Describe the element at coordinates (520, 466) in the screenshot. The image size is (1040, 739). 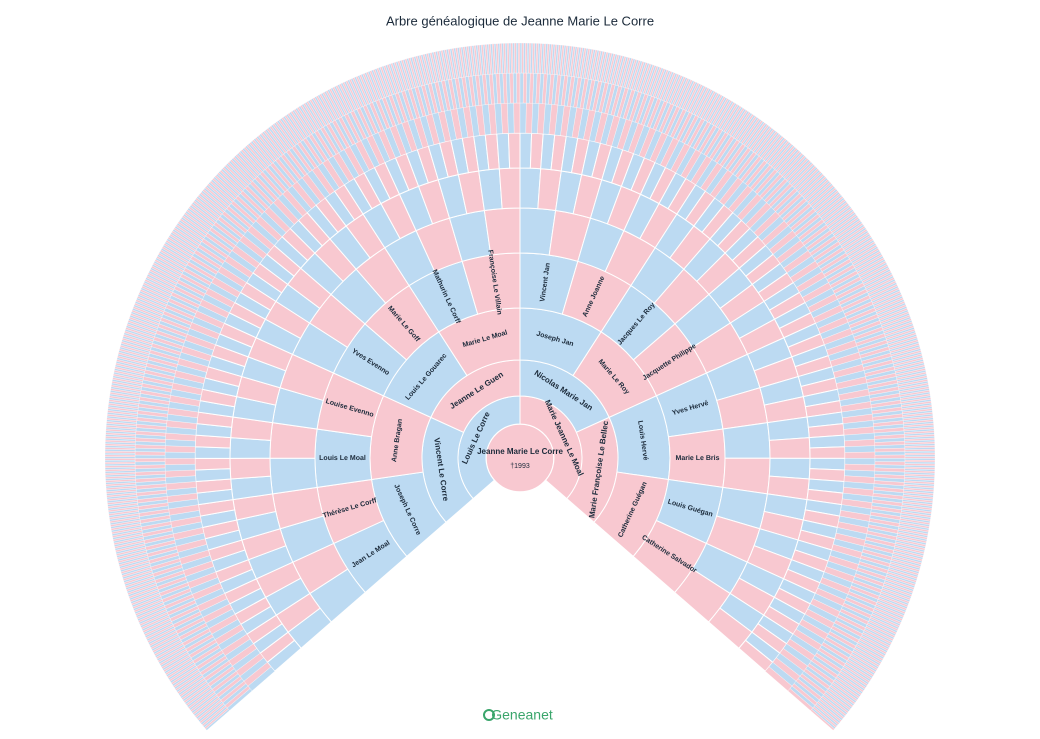
I see `person-dates: †1993` at that location.